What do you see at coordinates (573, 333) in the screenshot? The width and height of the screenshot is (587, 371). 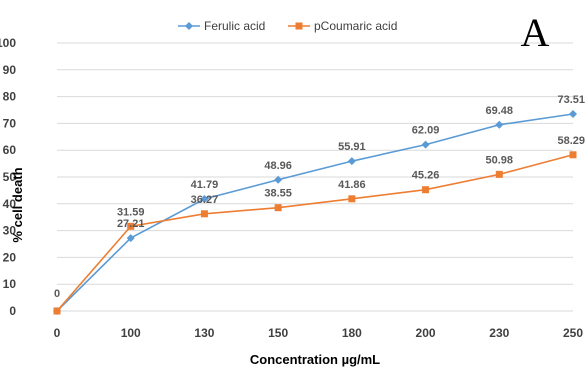 I see `x-tick-label: 250` at bounding box center [573, 333].